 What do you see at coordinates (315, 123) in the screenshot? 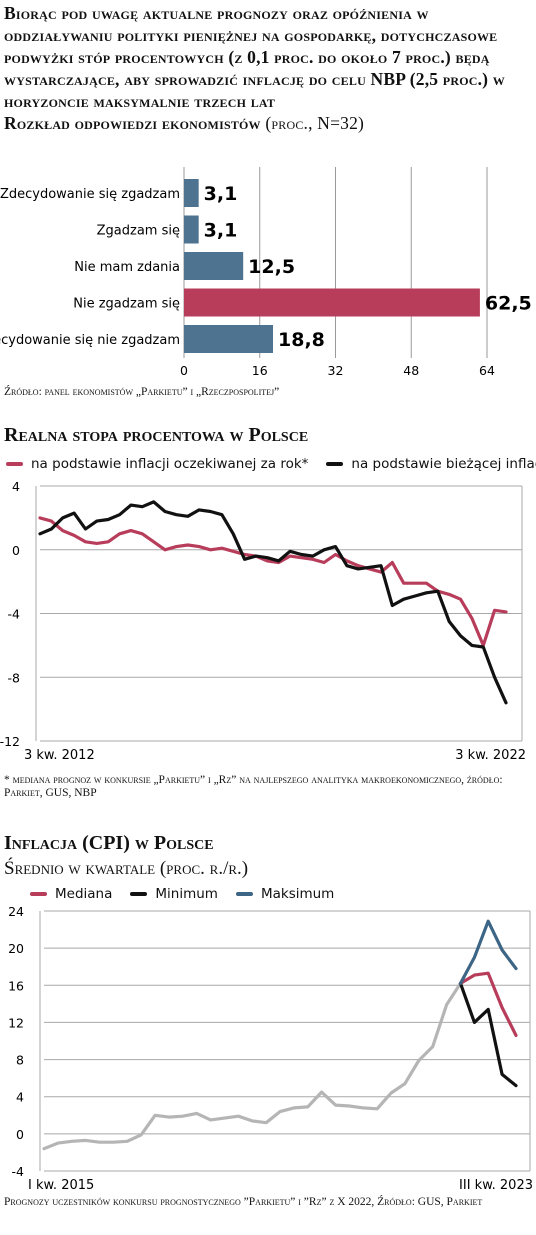
I see `bar-chart-subtitle: (proc., N=32)` at bounding box center [315, 123].